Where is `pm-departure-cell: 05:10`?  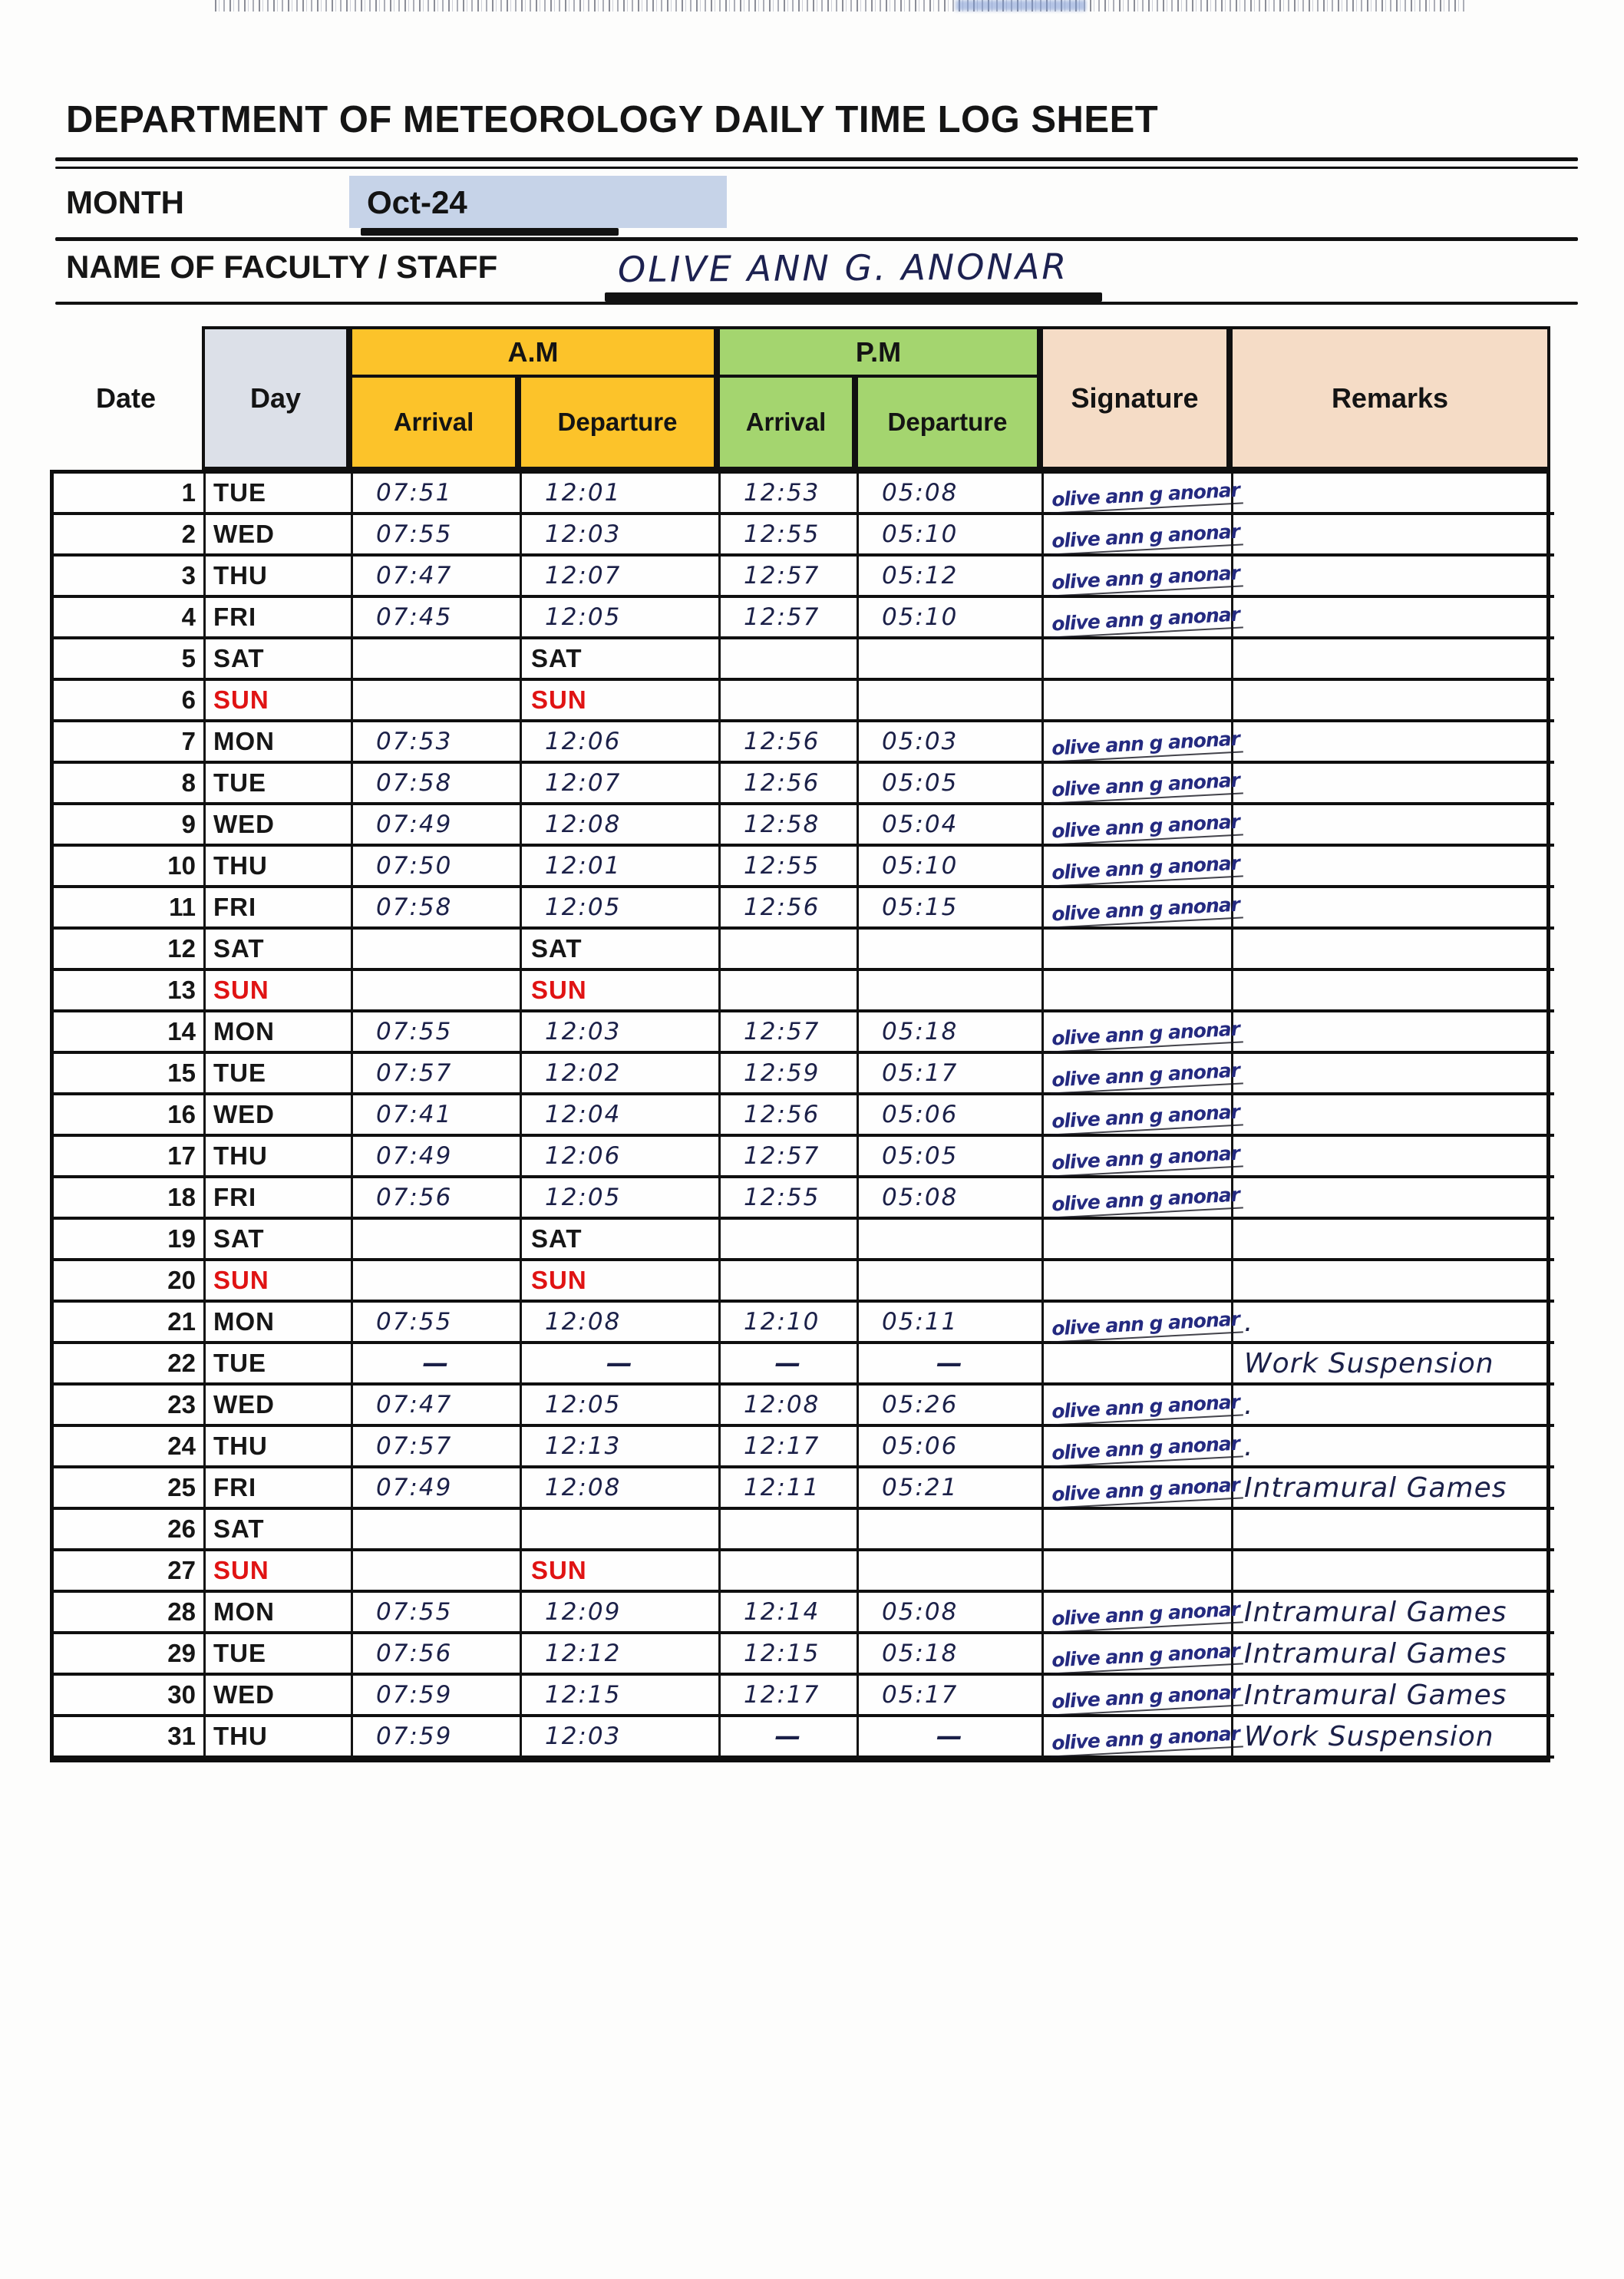
pm-departure-cell: 05:10 is located at coordinates (951, 536).